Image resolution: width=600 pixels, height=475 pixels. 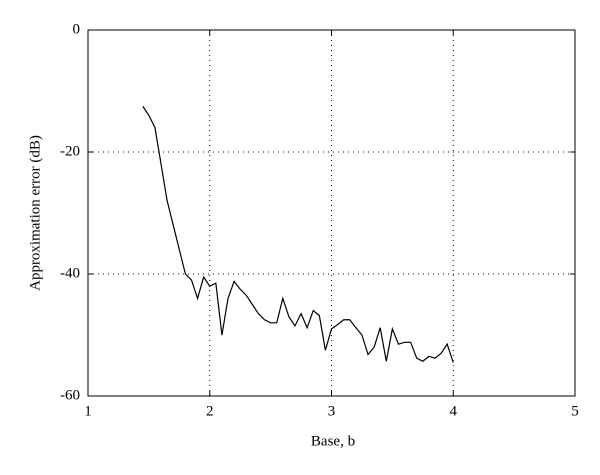 I want to click on x-tick-label: 3, so click(x=332, y=411).